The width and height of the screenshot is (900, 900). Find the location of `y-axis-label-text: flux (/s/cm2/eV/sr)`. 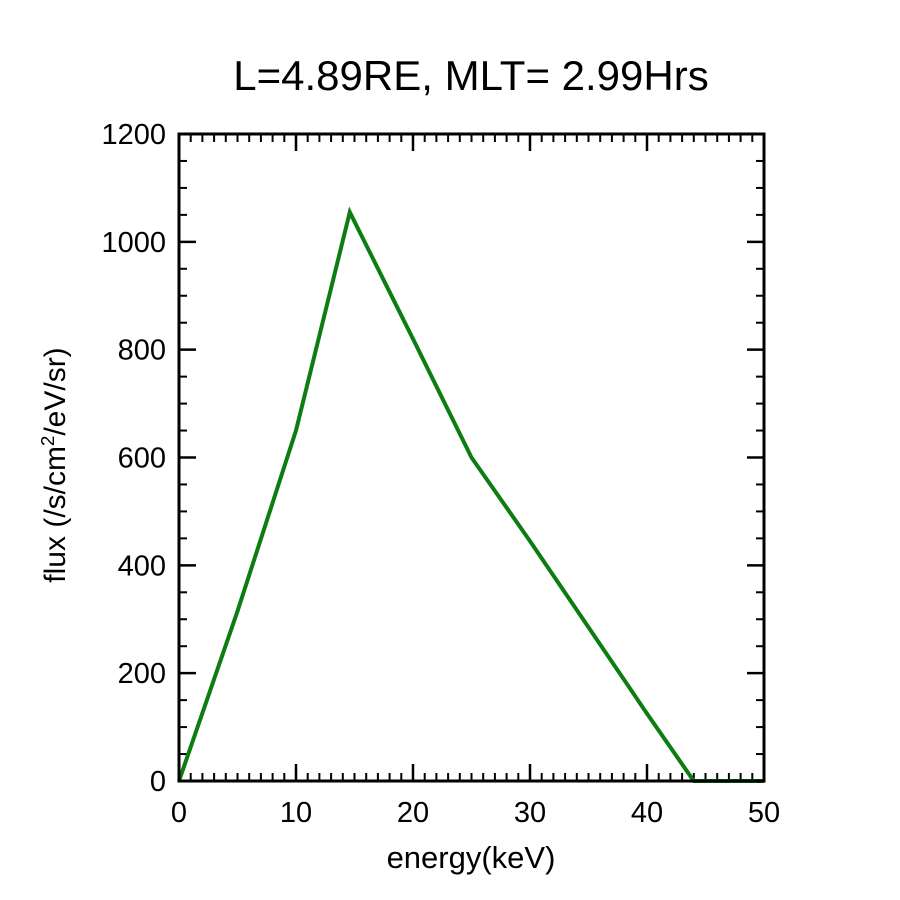

y-axis-label-text: flux (/s/cm2/eV/sr) is located at coordinates (54, 465).